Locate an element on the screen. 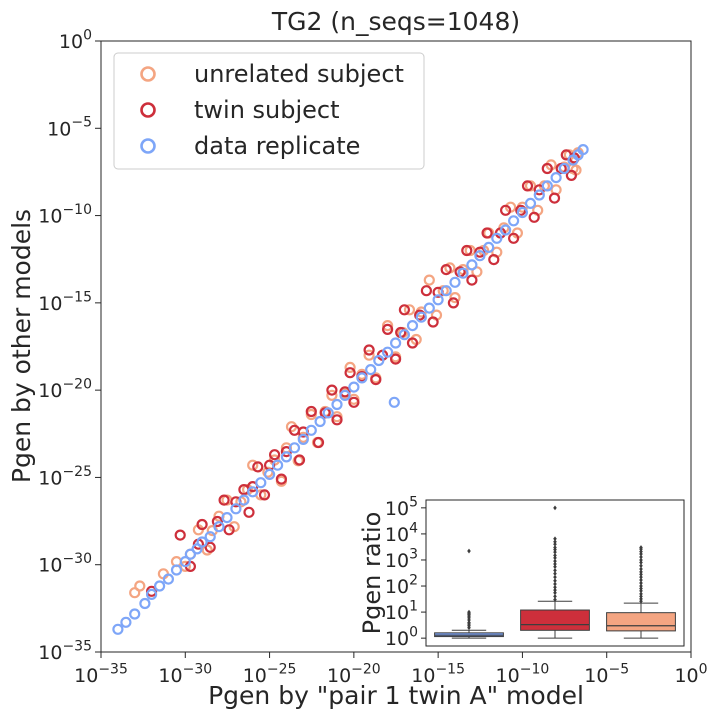 This screenshot has height=720, width=720. inset-frame is located at coordinates (555, 573).